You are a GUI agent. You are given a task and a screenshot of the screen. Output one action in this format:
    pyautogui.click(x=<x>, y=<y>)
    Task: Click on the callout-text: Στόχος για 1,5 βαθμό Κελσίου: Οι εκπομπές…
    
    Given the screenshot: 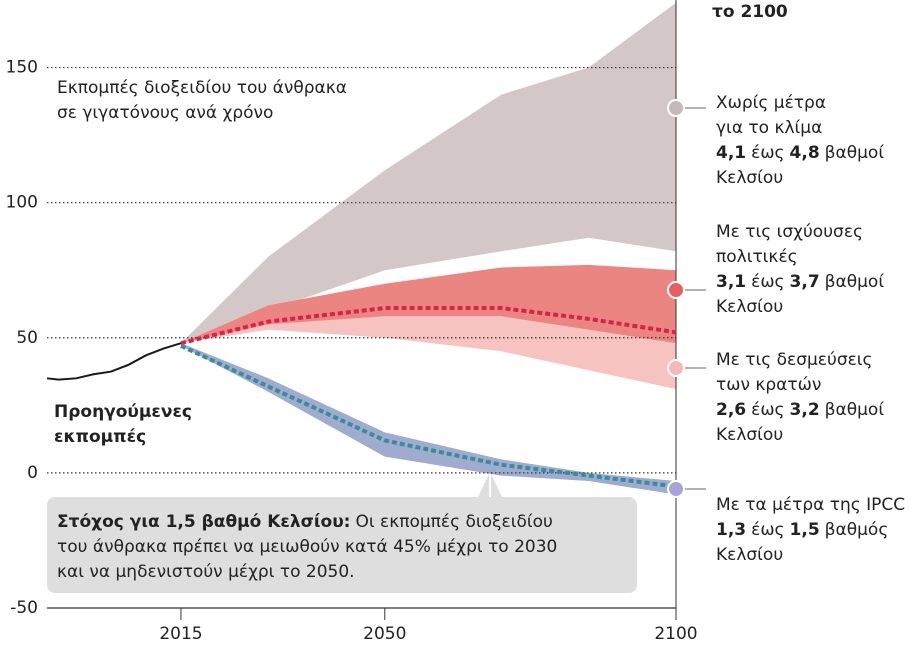 What is the action you would take?
    pyautogui.click(x=305, y=522)
    